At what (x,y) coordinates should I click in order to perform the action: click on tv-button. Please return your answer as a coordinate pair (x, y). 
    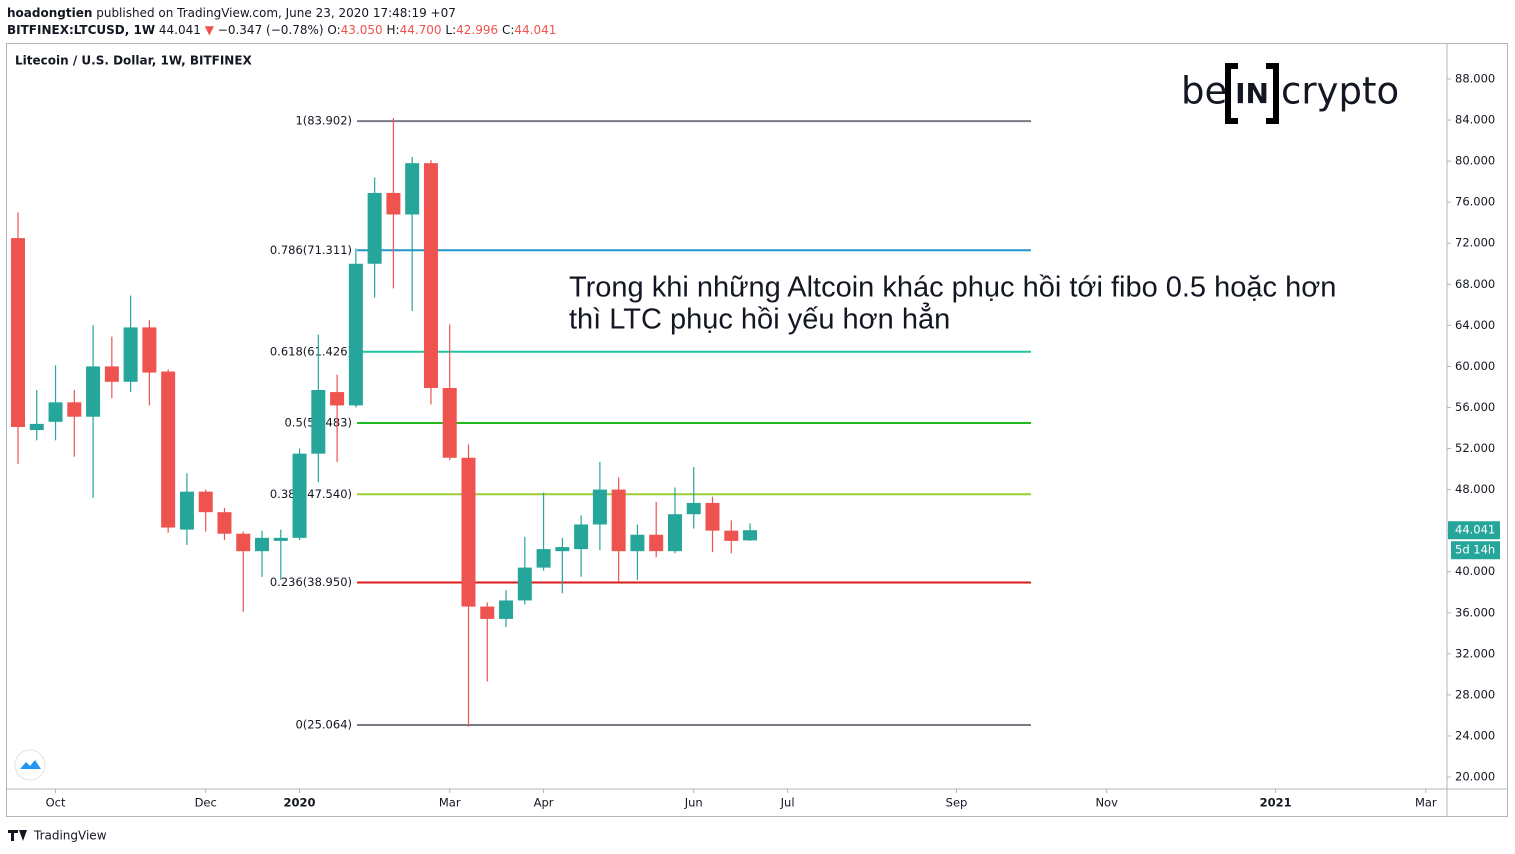
    Looking at the image, I should click on (30, 765).